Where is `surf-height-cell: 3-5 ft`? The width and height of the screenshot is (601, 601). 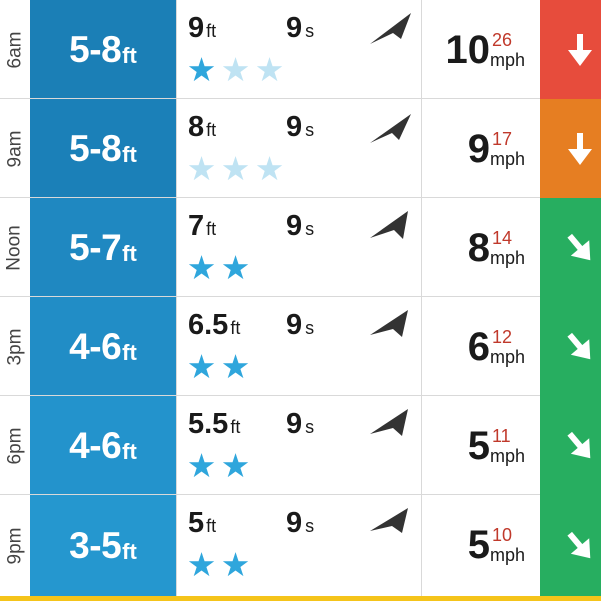
surf-height-cell: 3-5 ft is located at coordinates (103, 545).